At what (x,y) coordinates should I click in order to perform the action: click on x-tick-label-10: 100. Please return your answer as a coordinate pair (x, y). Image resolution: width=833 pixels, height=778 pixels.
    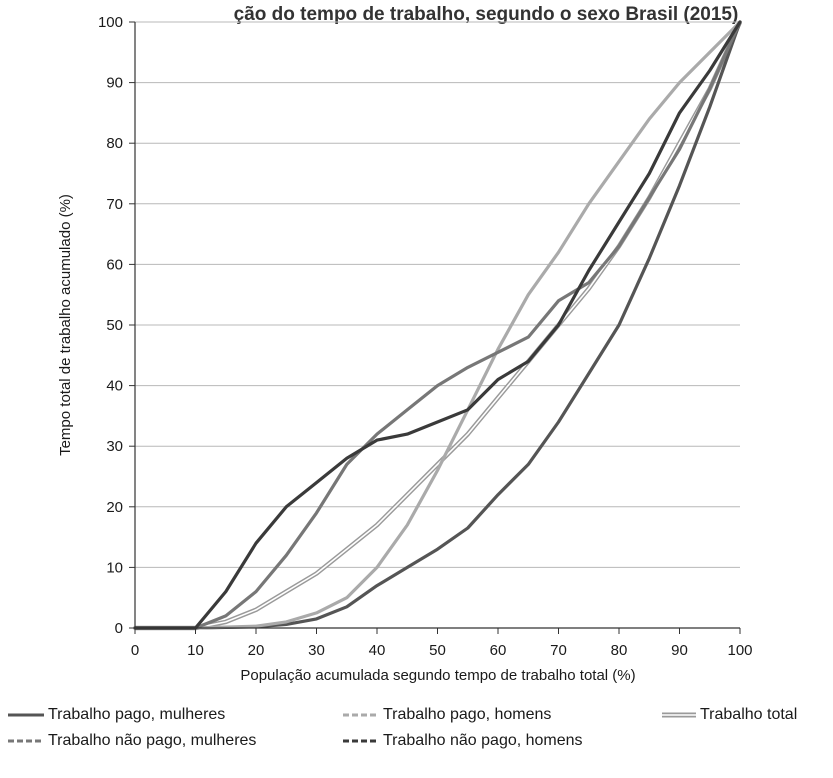
    Looking at the image, I should click on (739, 650).